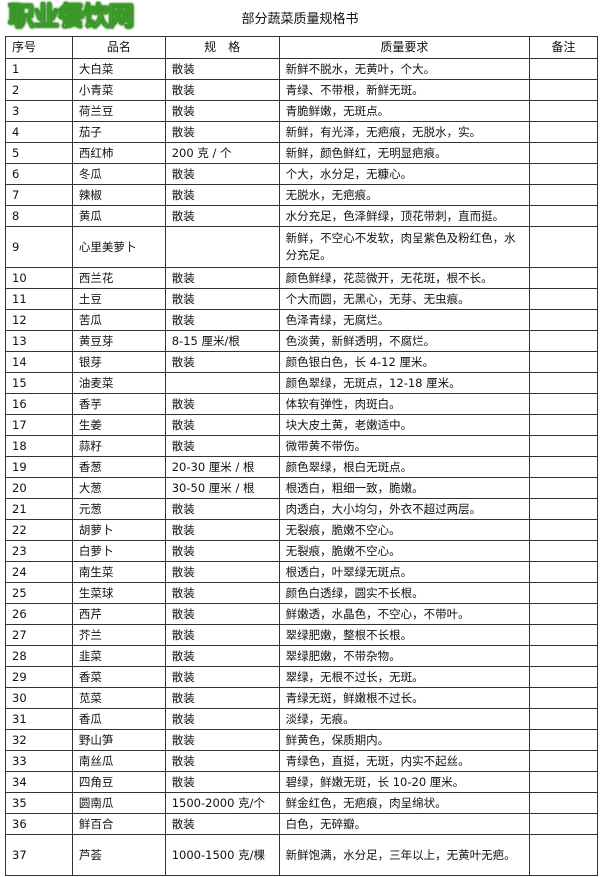  What do you see at coordinates (118, 111) in the screenshot?
I see `cell-name: 荷兰豆` at bounding box center [118, 111].